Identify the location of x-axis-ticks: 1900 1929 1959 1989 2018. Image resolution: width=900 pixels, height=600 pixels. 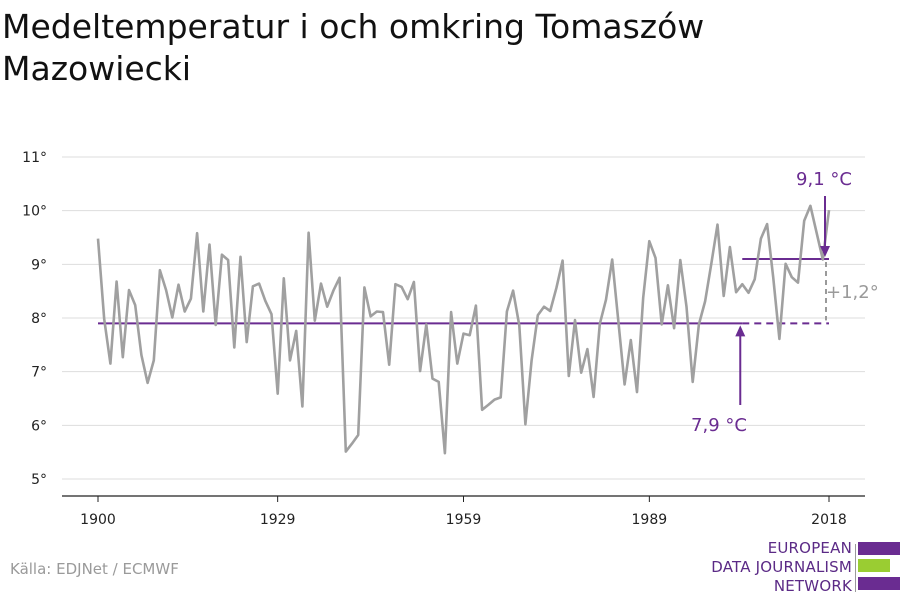
(463, 512).